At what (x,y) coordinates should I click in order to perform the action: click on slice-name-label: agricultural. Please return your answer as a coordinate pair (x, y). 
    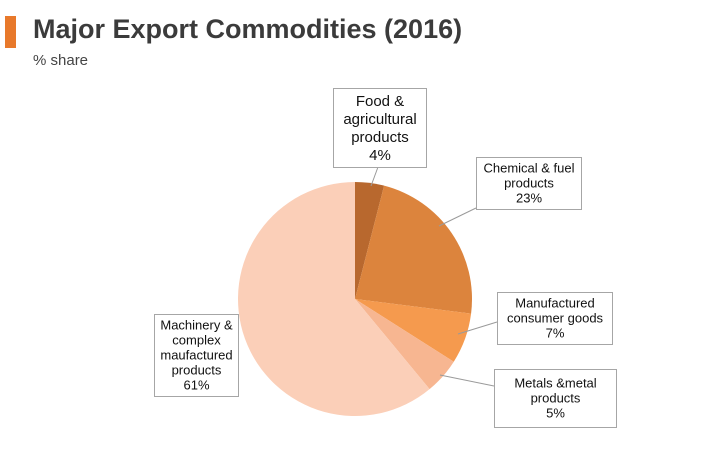
    Looking at the image, I should click on (379, 119).